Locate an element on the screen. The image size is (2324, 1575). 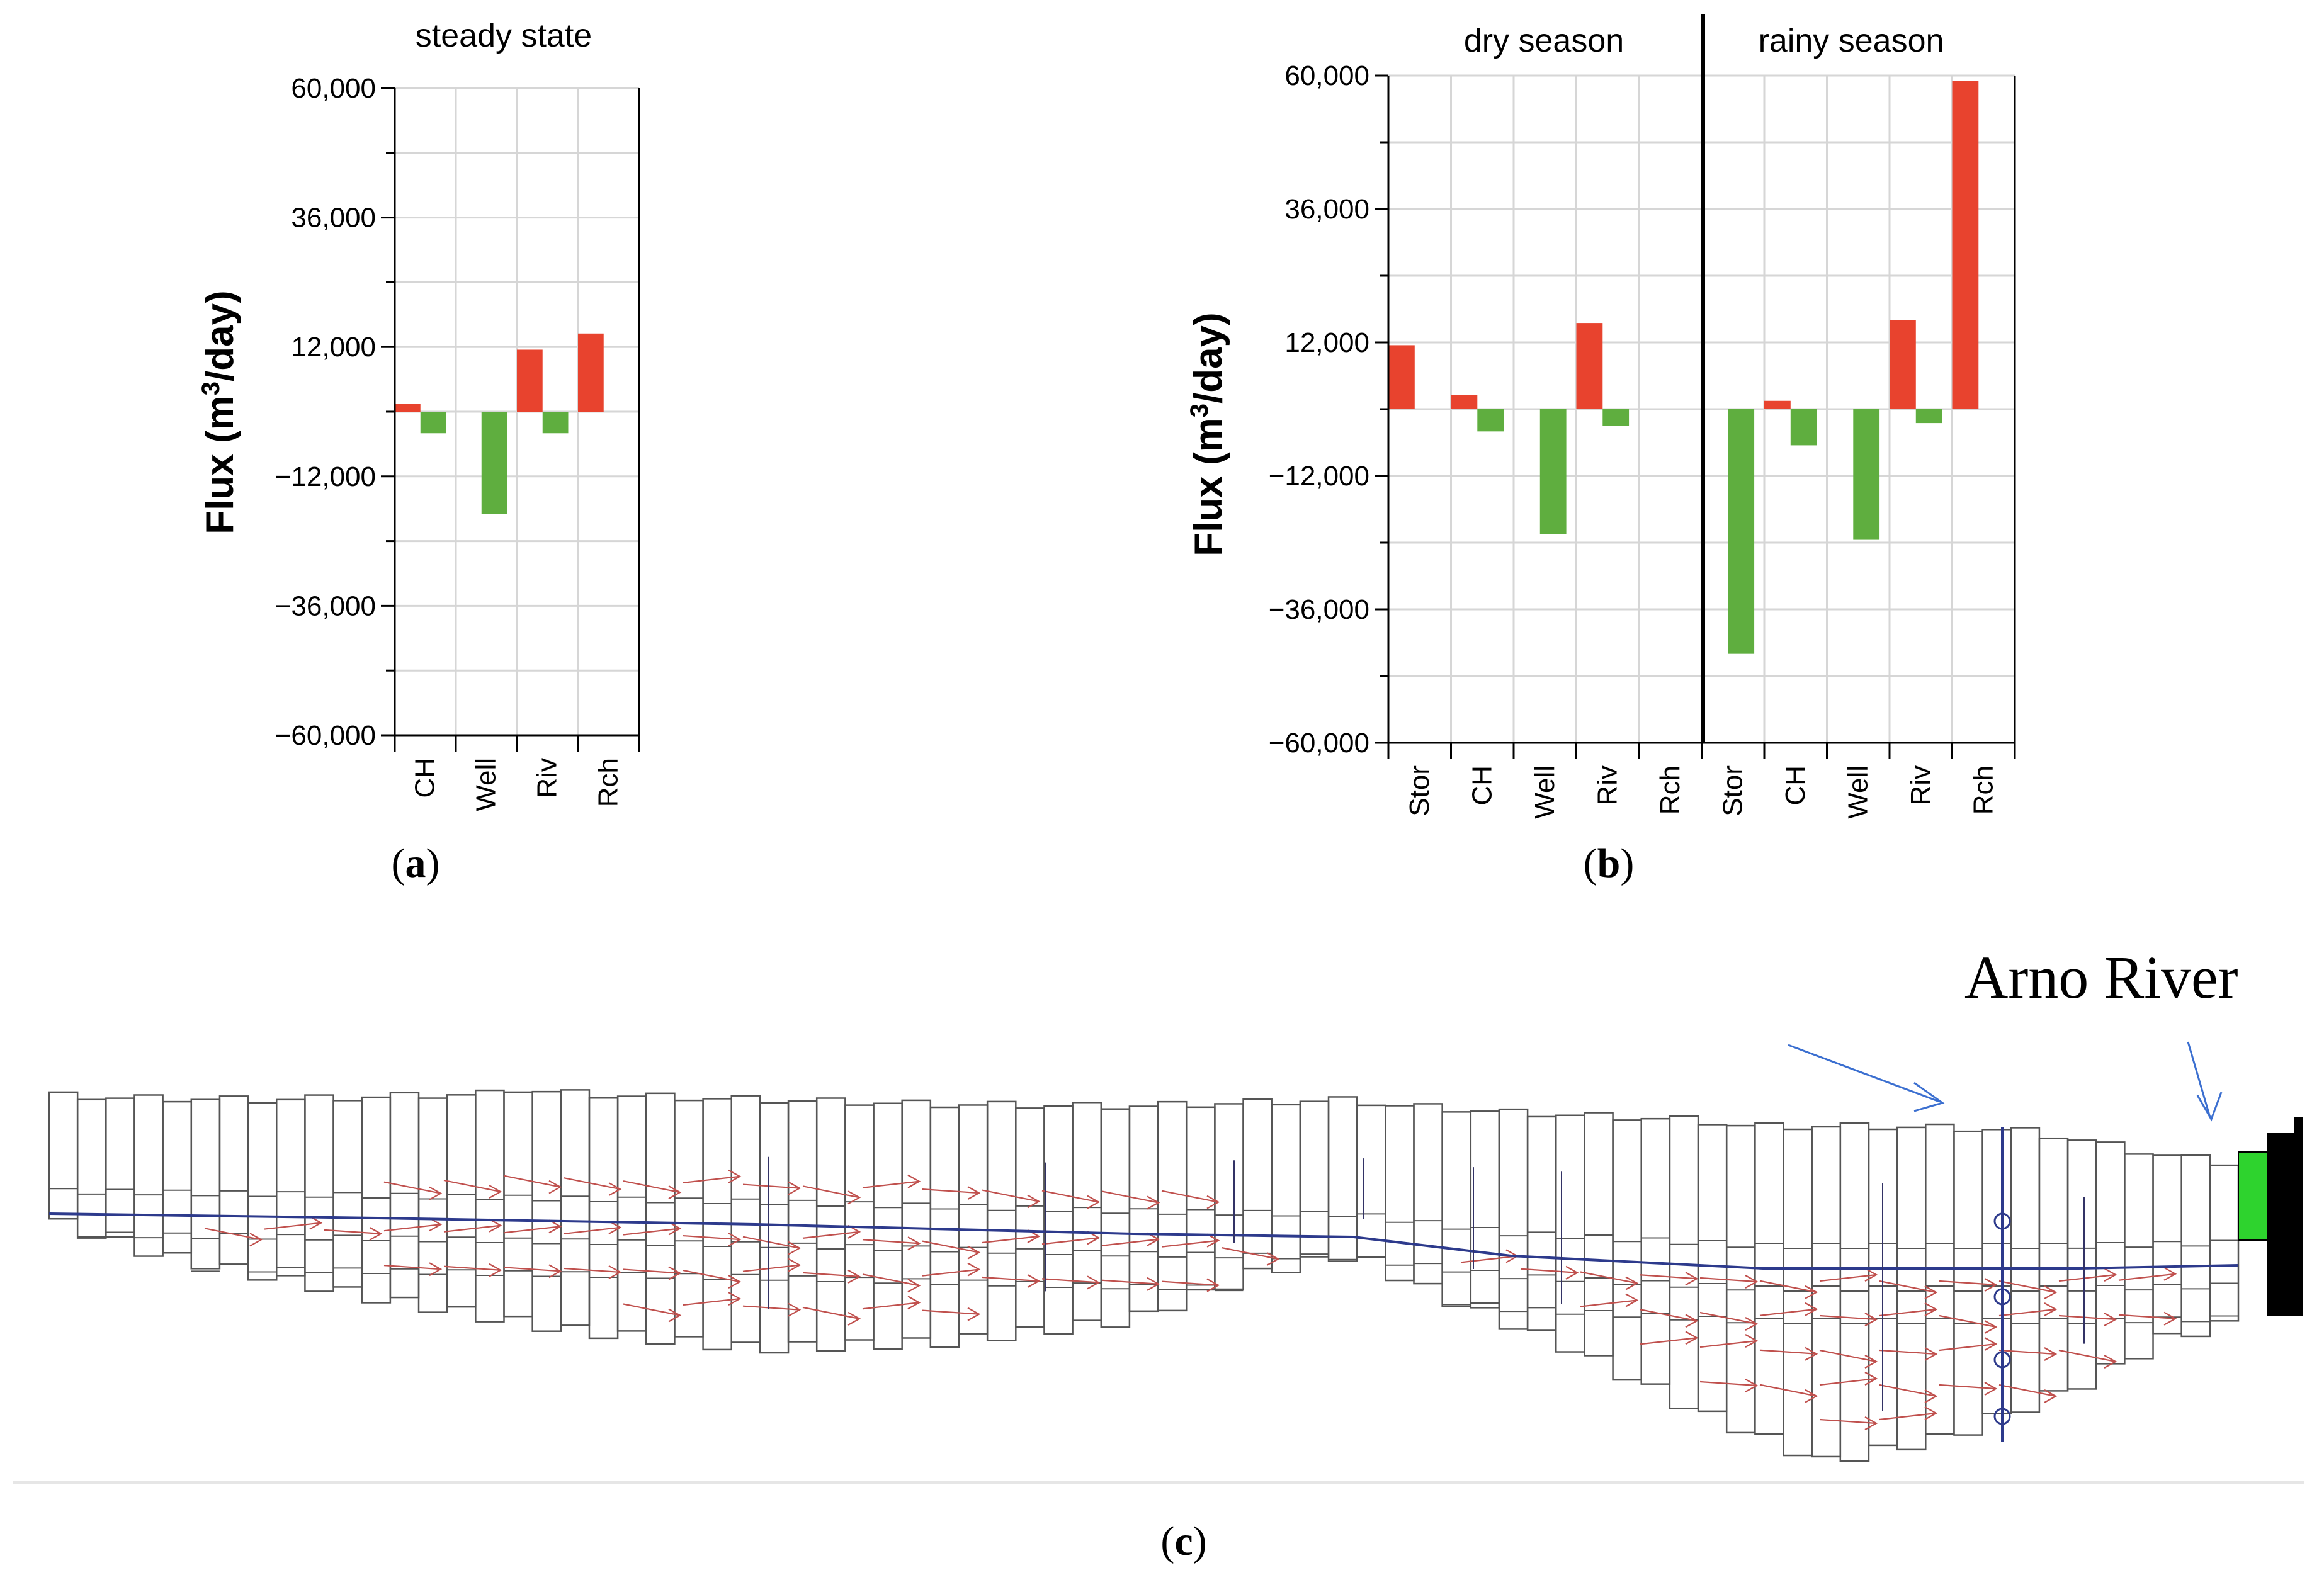
arno-river-label: Arno River is located at coordinates (2101, 977).